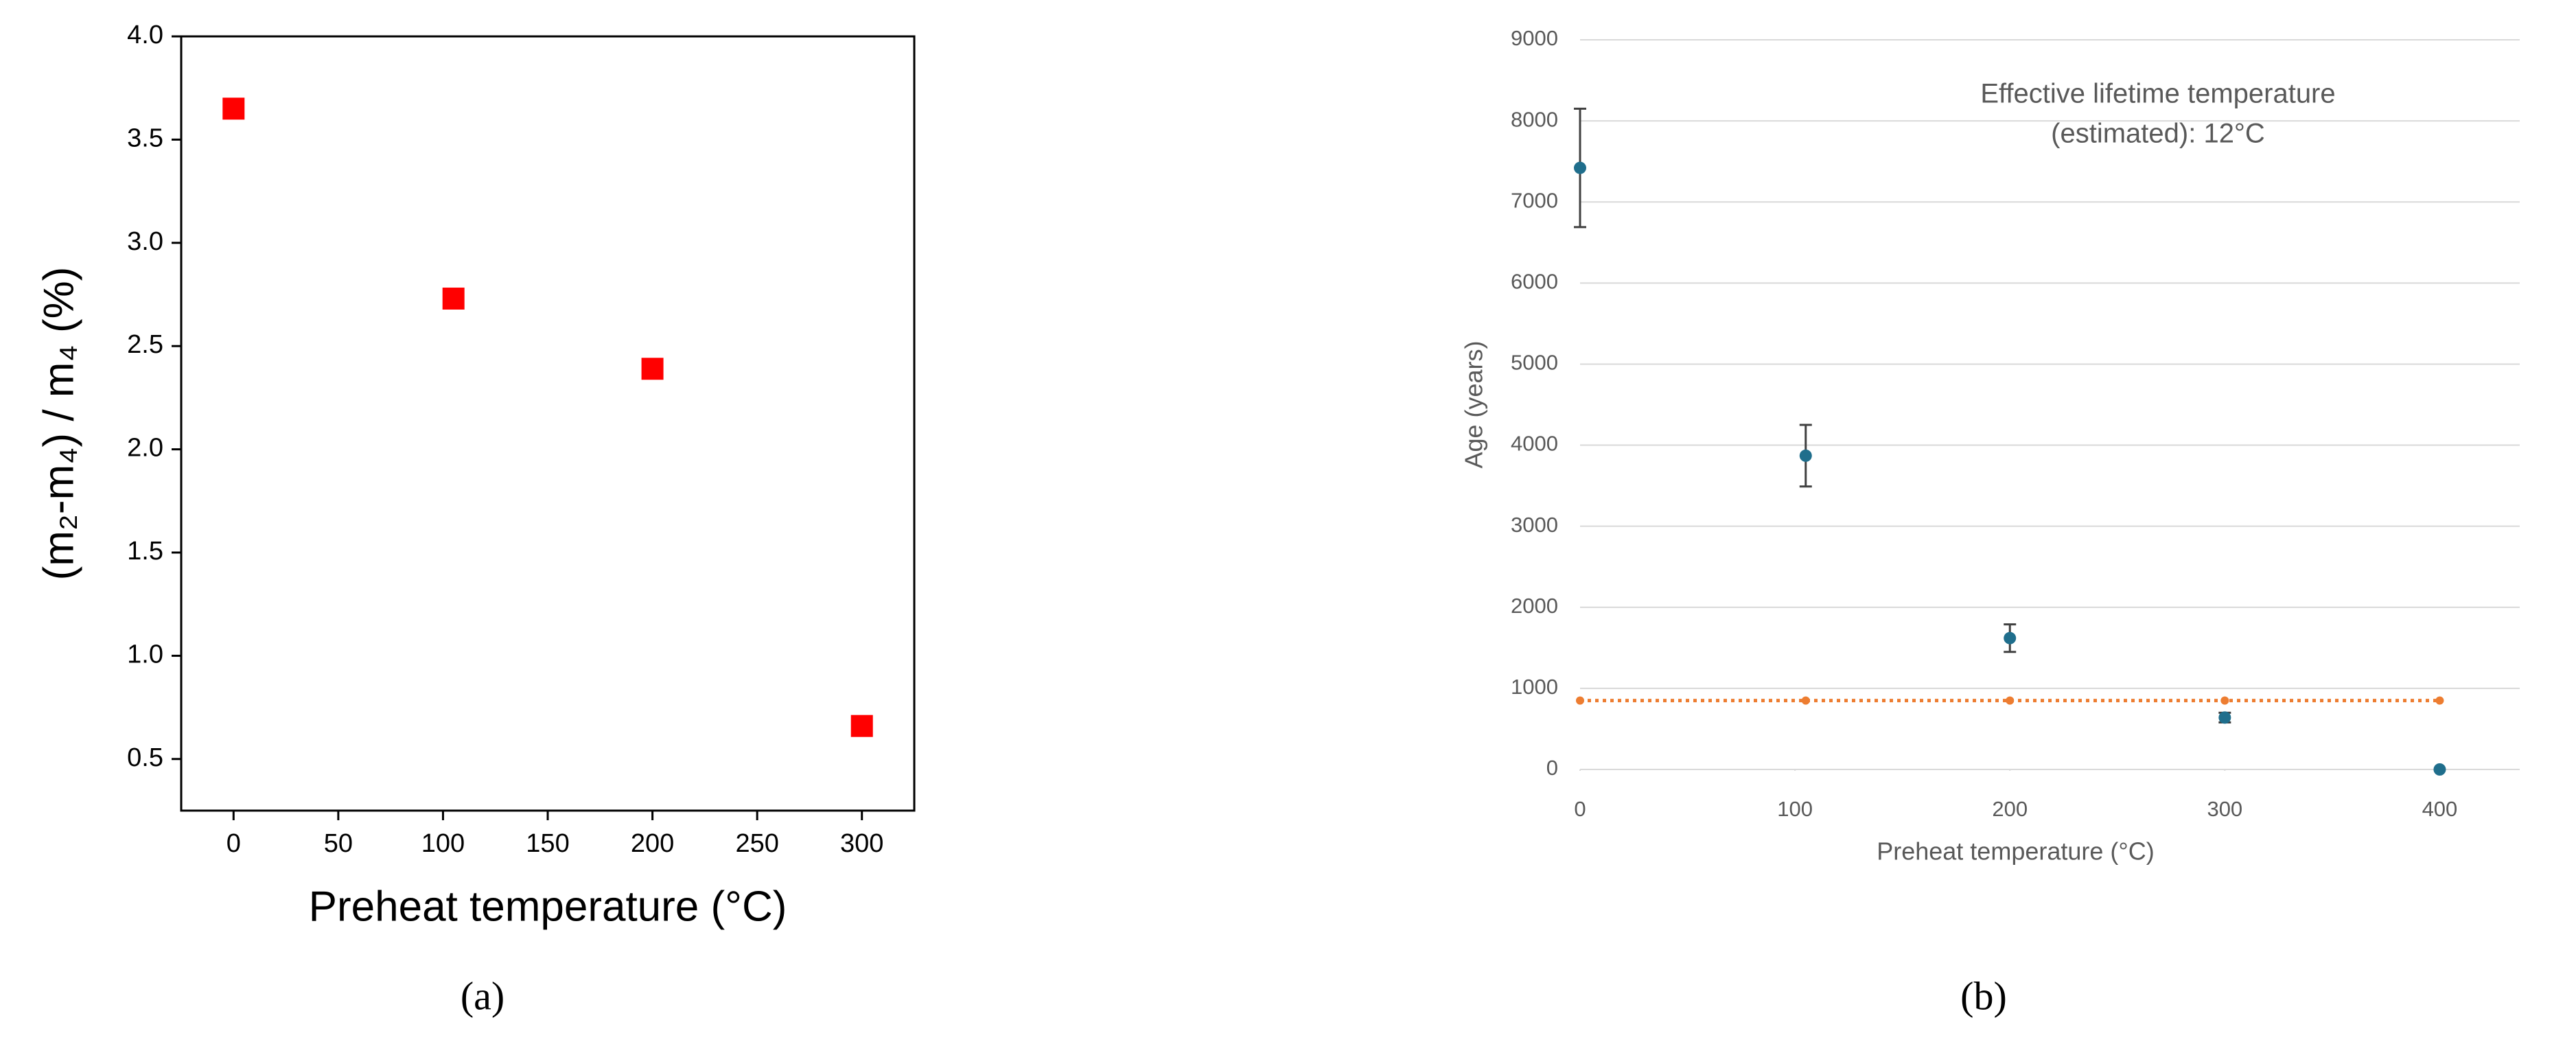 The width and height of the screenshot is (2576, 1044). Describe the element at coordinates (1535, 363) in the screenshot. I see `y-tick-label: 5000` at that location.